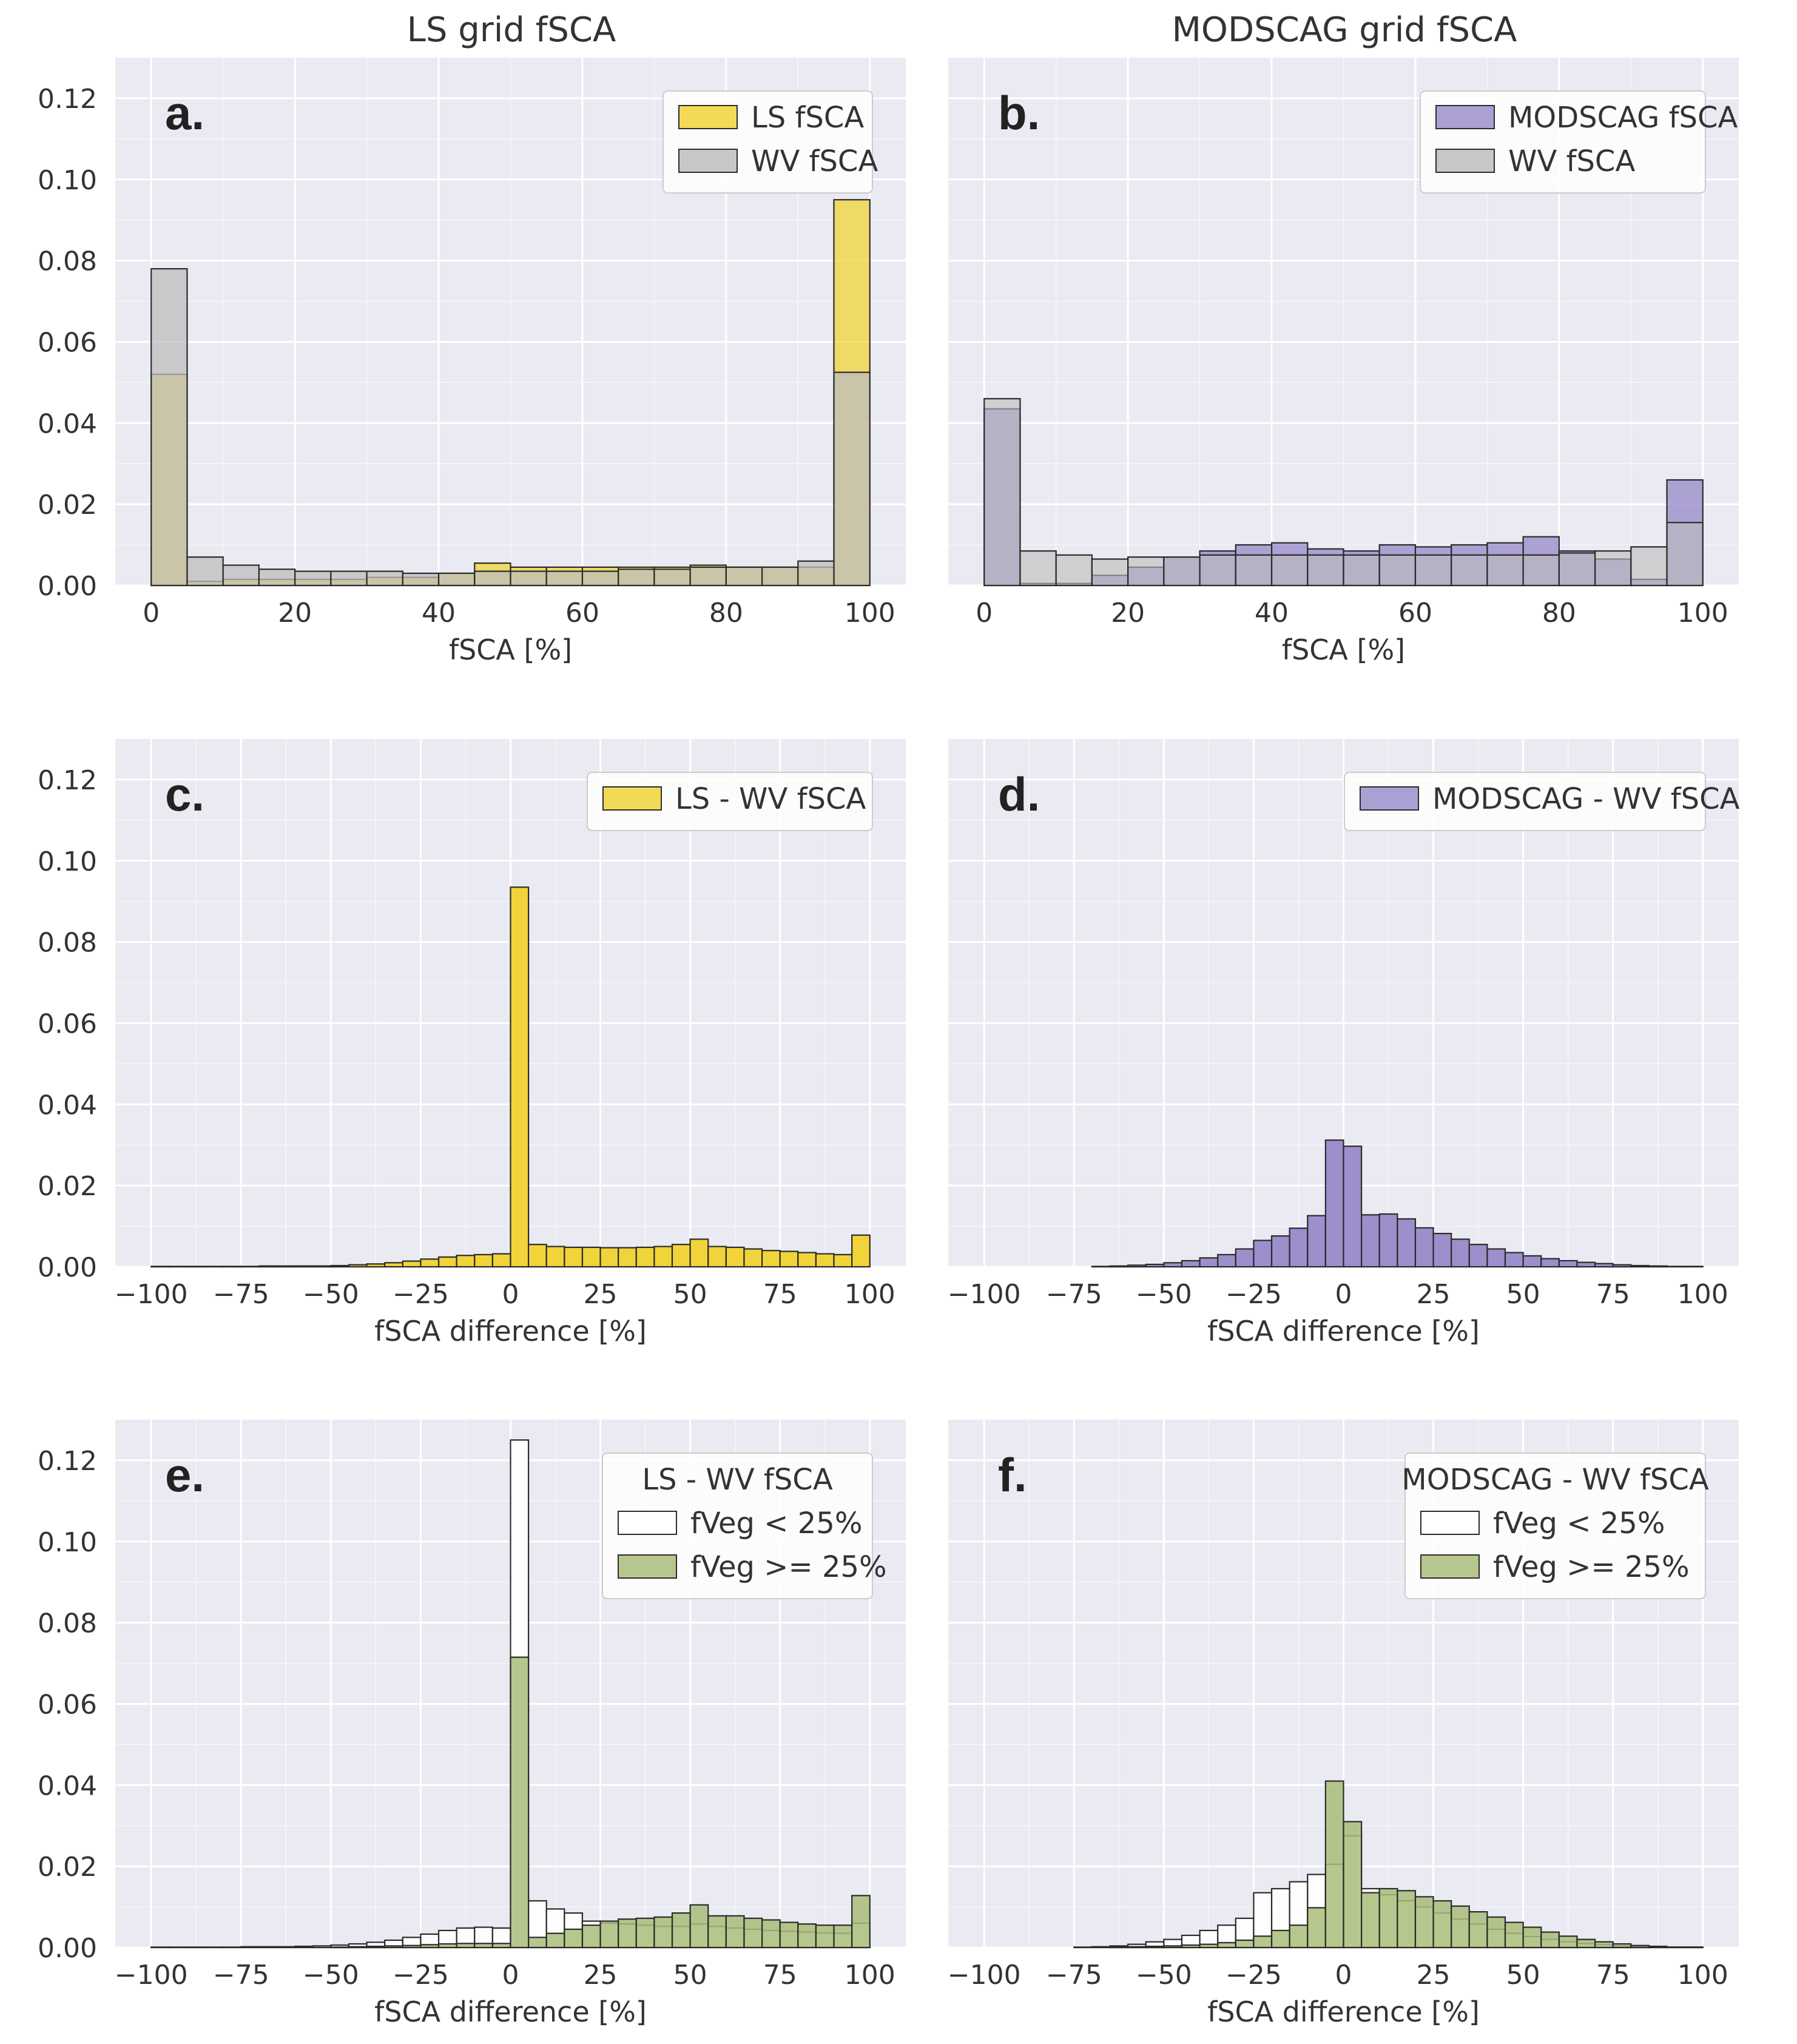 Image resolution: width=1797 pixels, height=2044 pixels. I want to click on x-tick-label: −50, so click(1164, 1295).